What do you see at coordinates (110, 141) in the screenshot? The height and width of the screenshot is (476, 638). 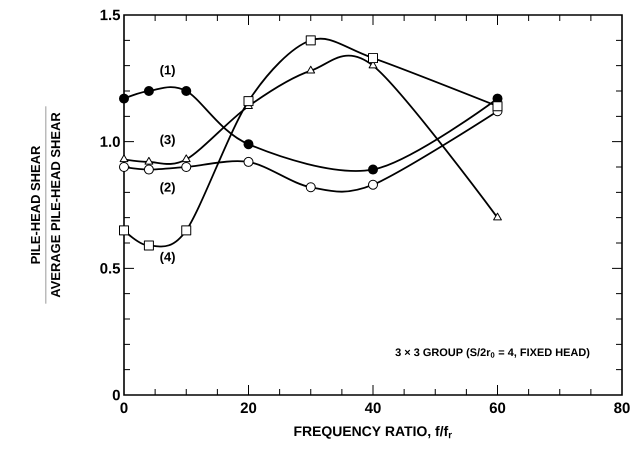 I see `y-tick-label: 1.0` at bounding box center [110, 141].